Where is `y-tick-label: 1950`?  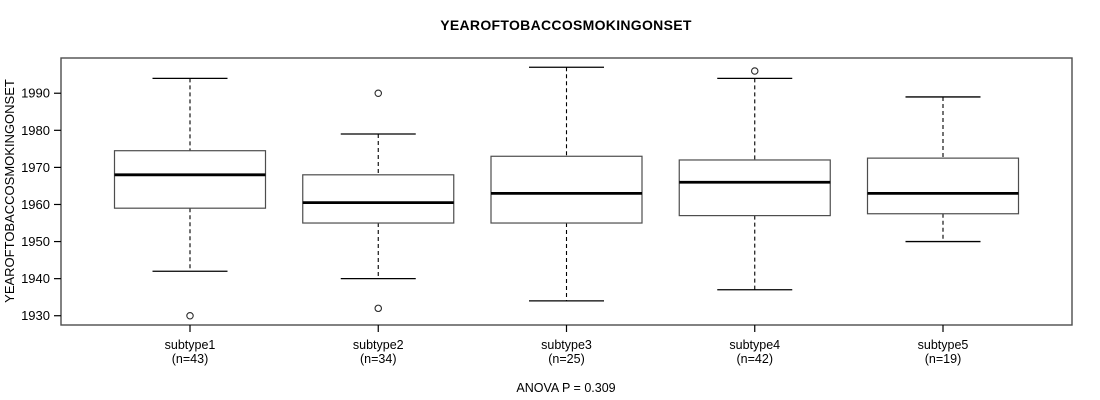
y-tick-label: 1950 is located at coordinates (35, 241).